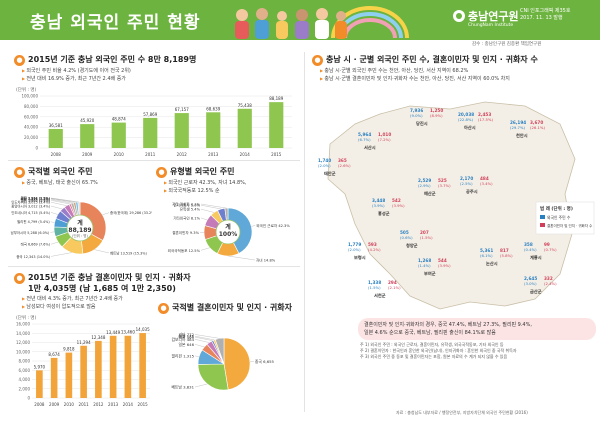 Image resolution: width=600 pixels, height=424 pixels. What do you see at coordinates (374, 282) in the screenshot?
I see `region-value-a: 1,338` at bounding box center [374, 282].